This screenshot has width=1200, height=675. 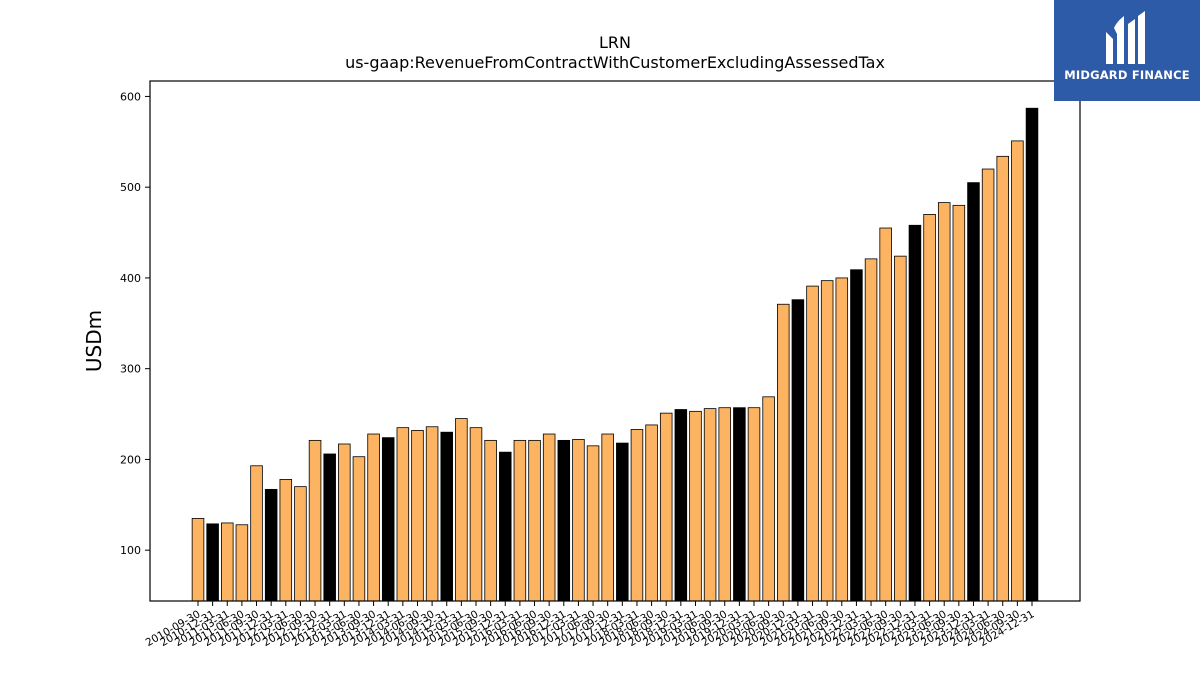 I want to click on y-tick-label: 300, so click(x=130, y=369).